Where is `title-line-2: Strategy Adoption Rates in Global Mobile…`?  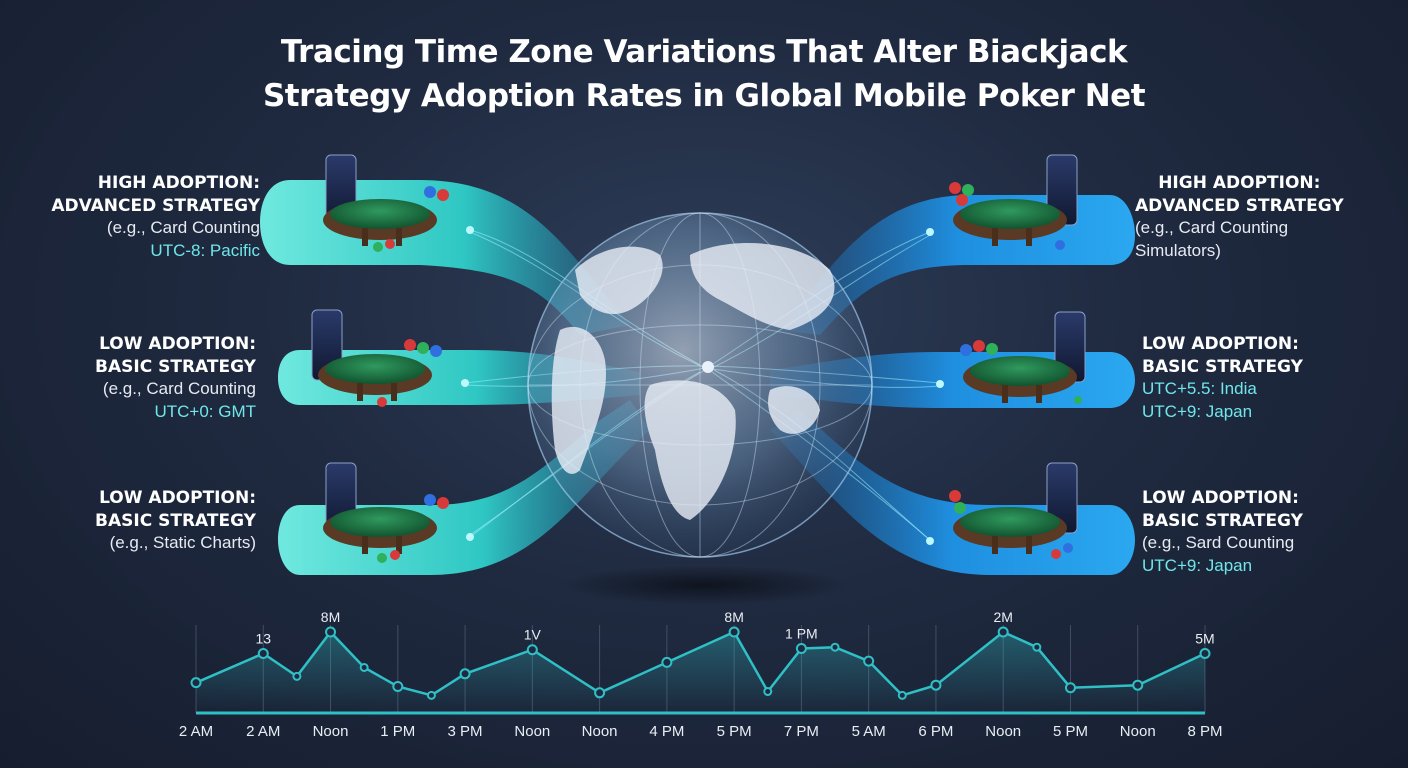
title-line-2: Strategy Adoption Rates in Global Mobile… is located at coordinates (704, 96).